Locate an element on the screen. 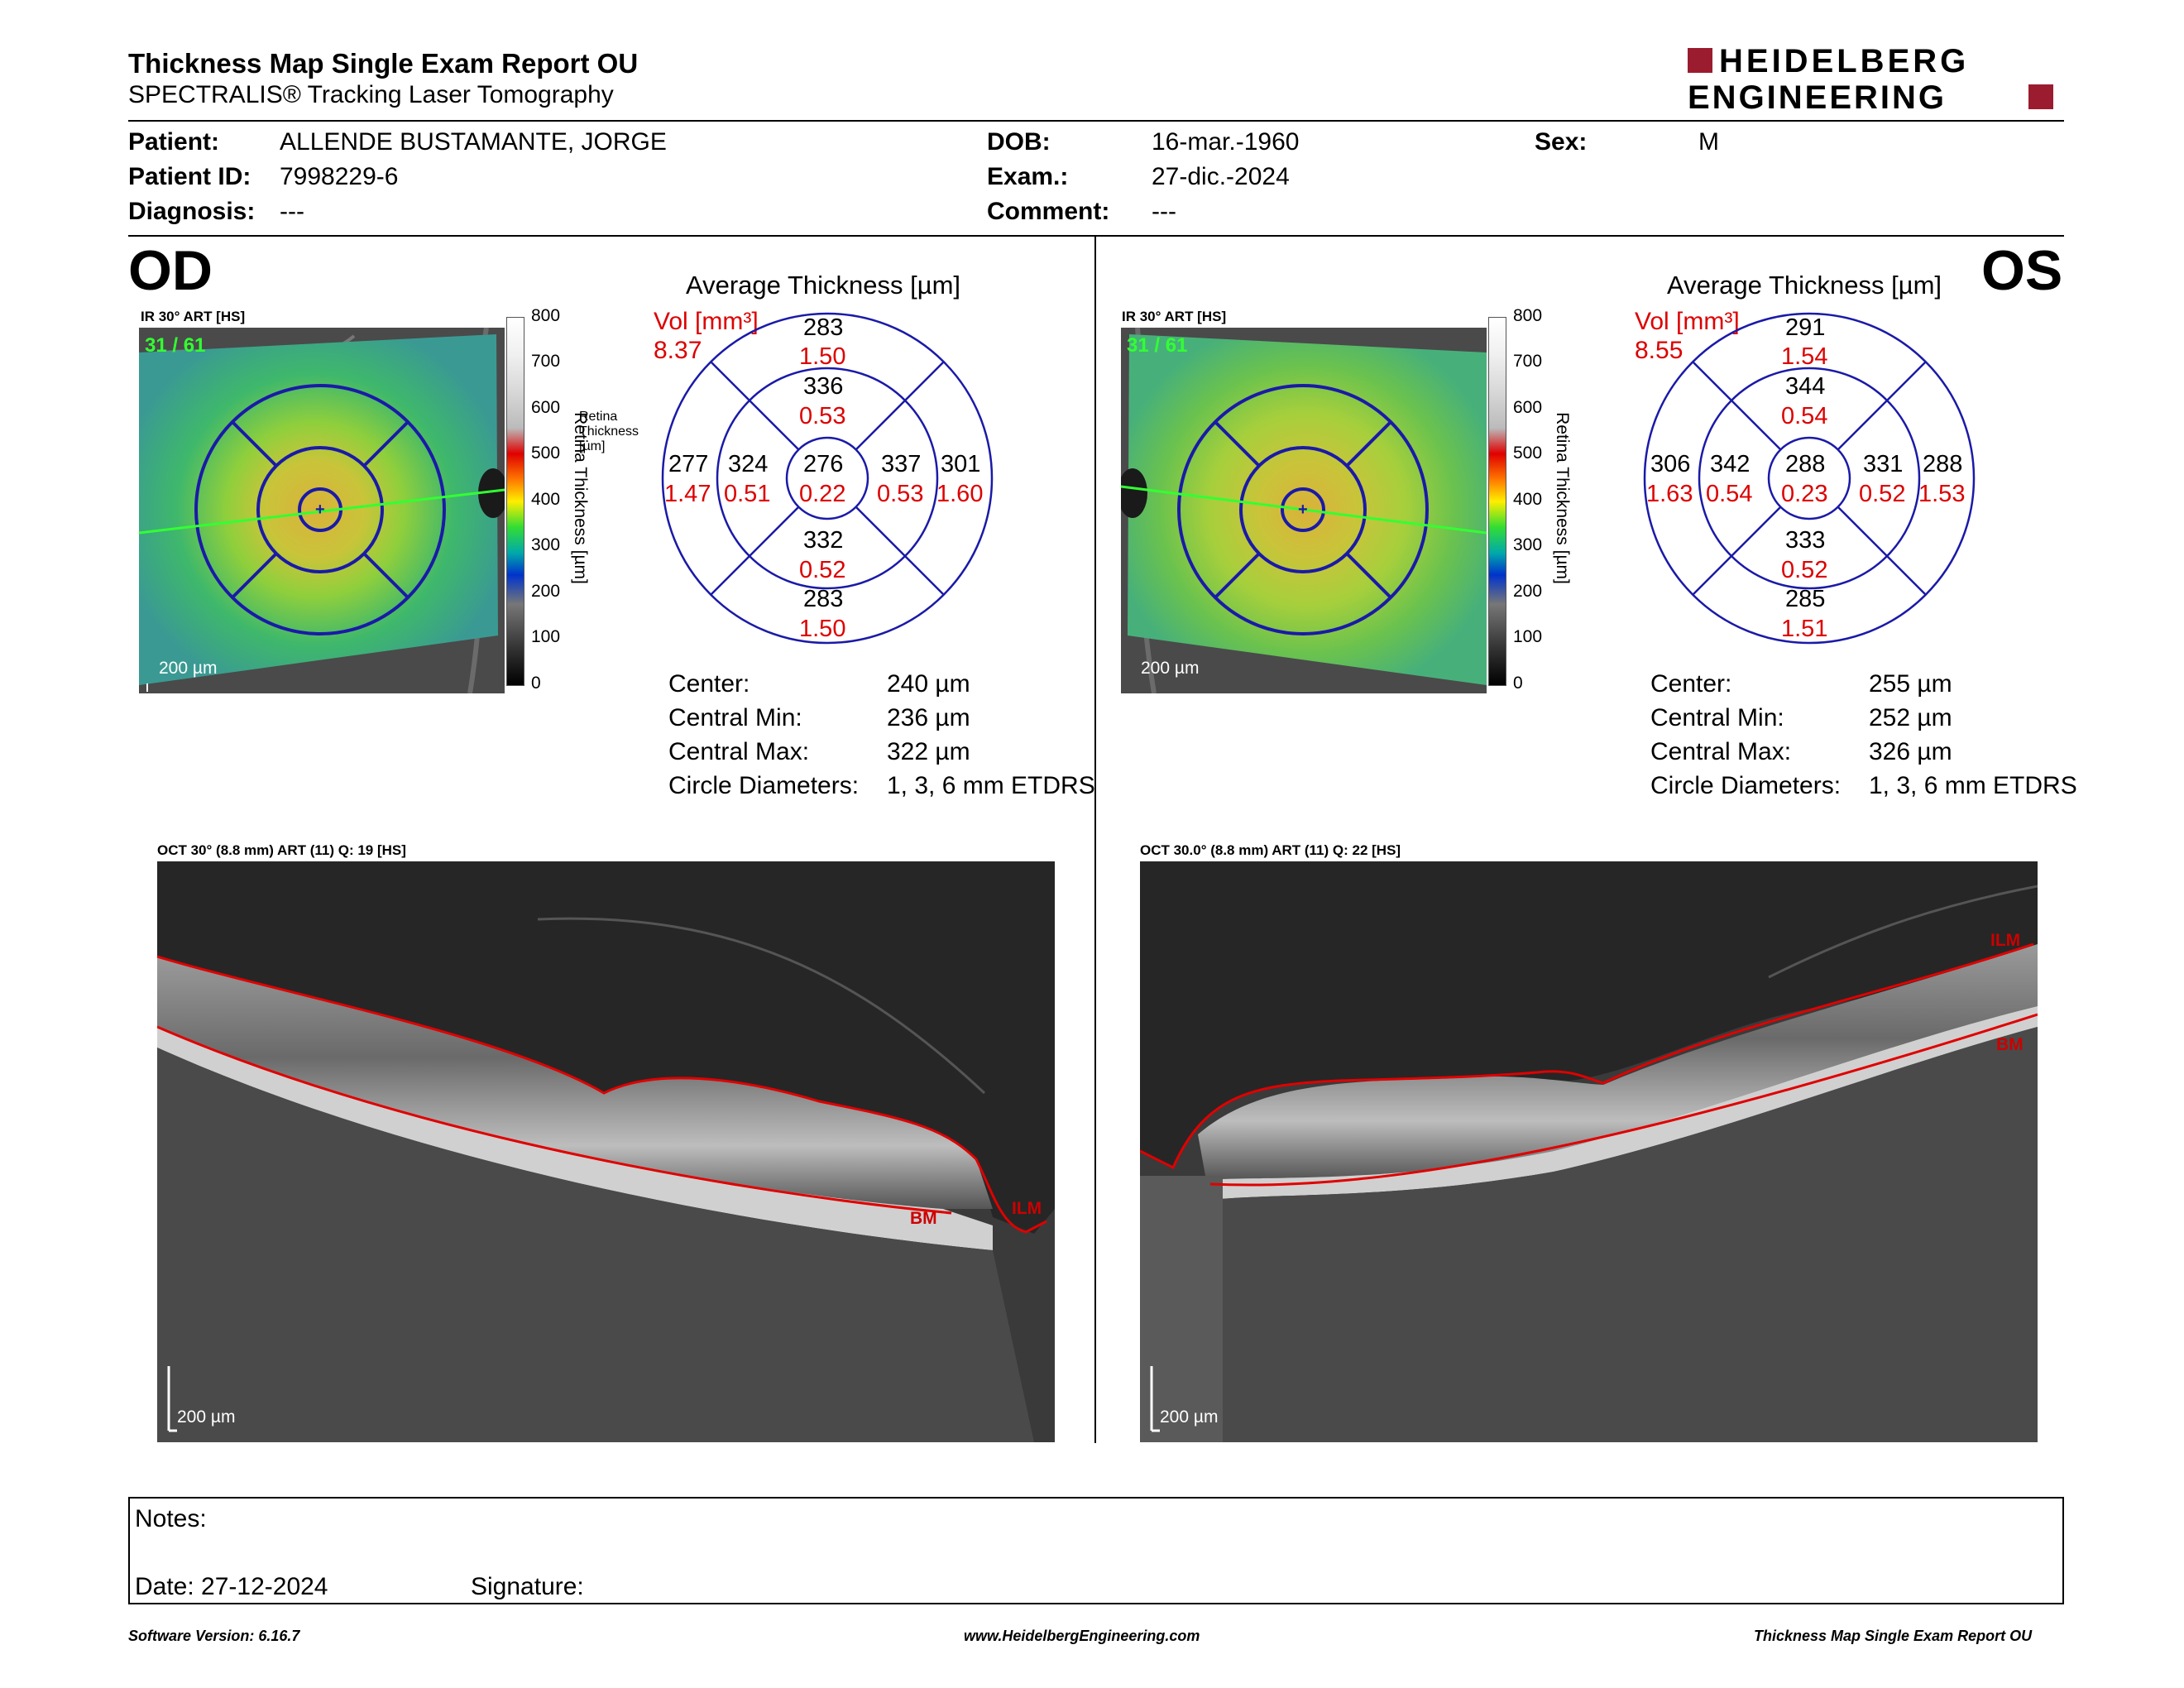 The height and width of the screenshot is (1688, 2184). od-tick-600: 600 is located at coordinates (546, 407).